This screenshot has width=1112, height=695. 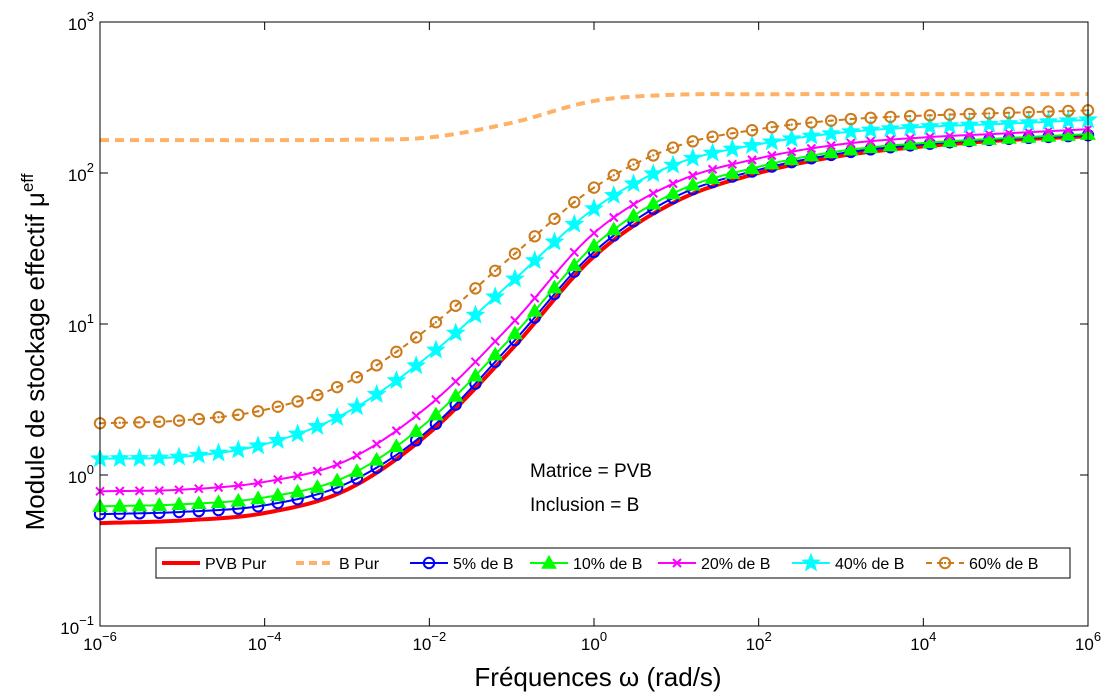 What do you see at coordinates (483, 564) in the screenshot?
I see `legend-label: 5% de B` at bounding box center [483, 564].